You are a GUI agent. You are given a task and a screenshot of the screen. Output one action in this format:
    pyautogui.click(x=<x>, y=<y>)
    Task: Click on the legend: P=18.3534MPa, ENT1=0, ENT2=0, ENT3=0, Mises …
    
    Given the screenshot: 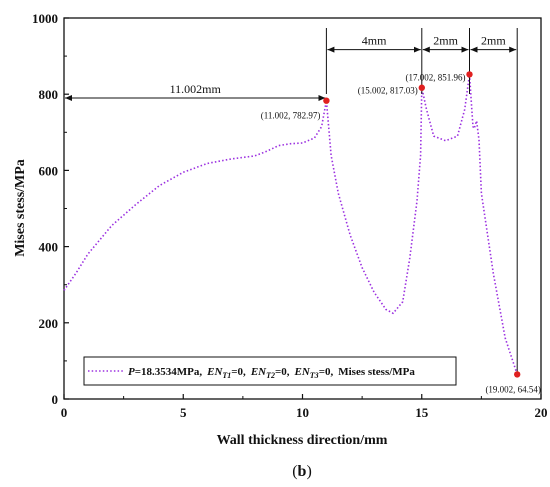 What is the action you would take?
    pyautogui.click(x=270, y=371)
    